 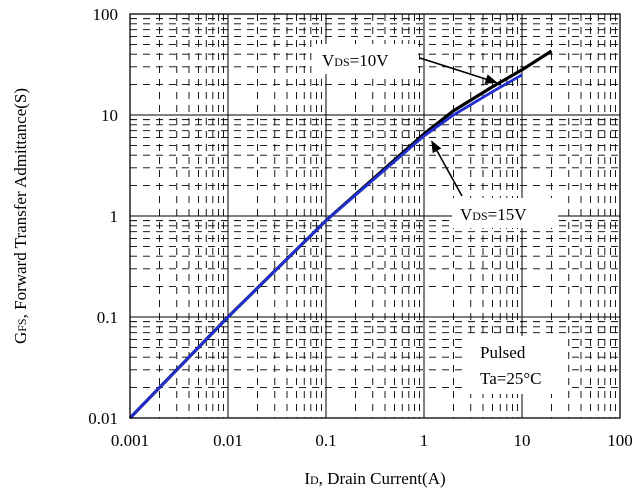 What do you see at coordinates (479, 216) in the screenshot?
I see `vds15-label-sub: DS` at bounding box center [479, 216].